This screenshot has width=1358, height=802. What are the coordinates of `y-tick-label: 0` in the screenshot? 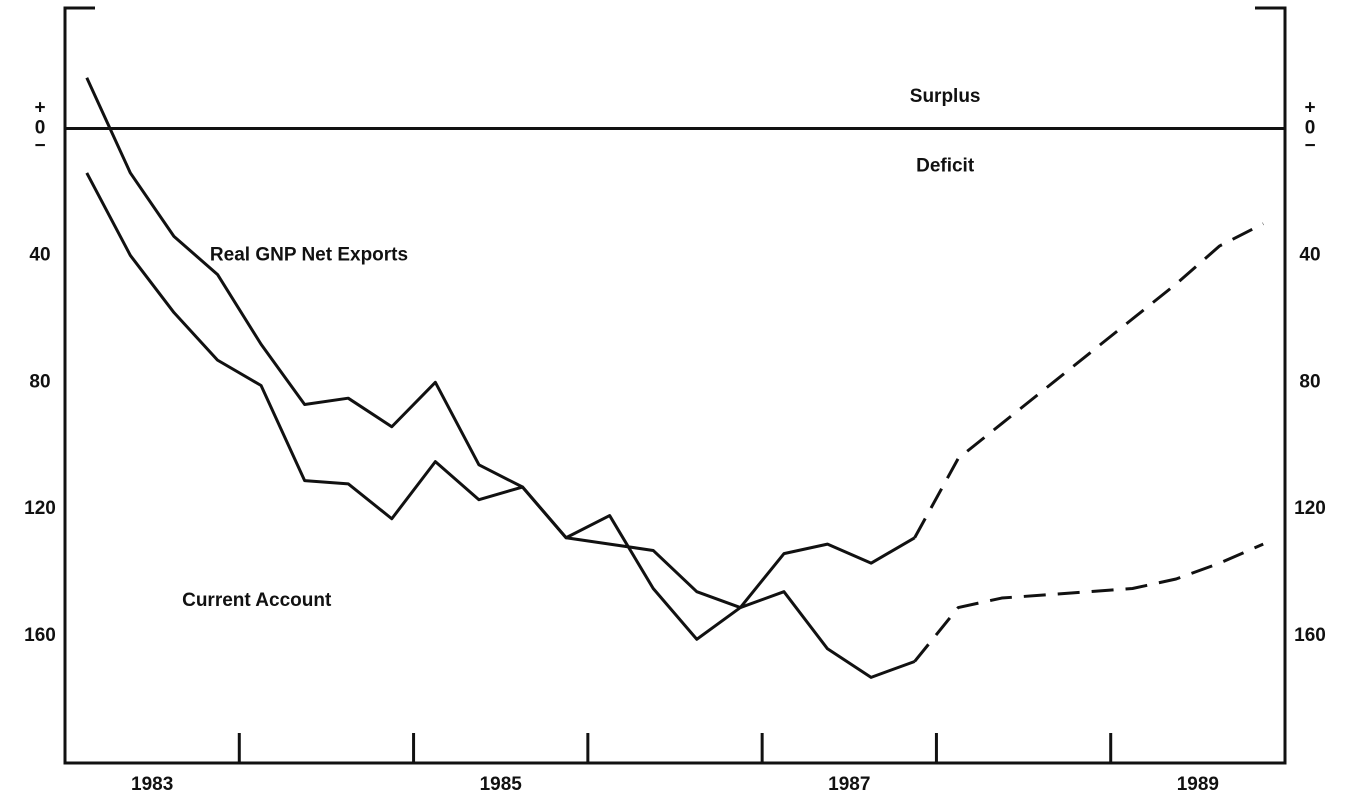 It's located at (40, 128).